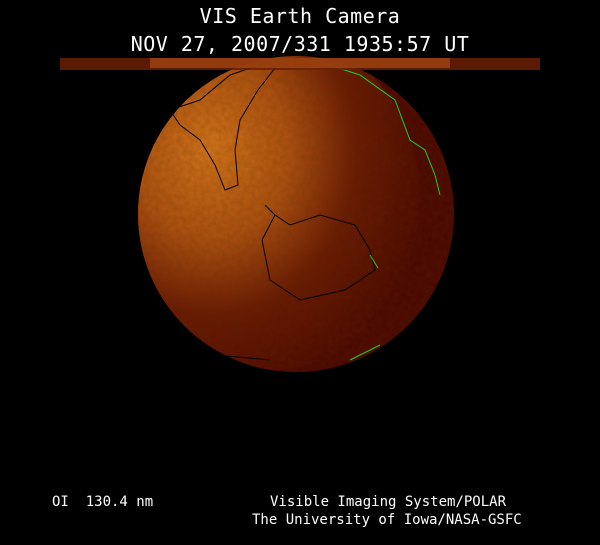  I want to click on coastline-south-america, so click(222, 126).